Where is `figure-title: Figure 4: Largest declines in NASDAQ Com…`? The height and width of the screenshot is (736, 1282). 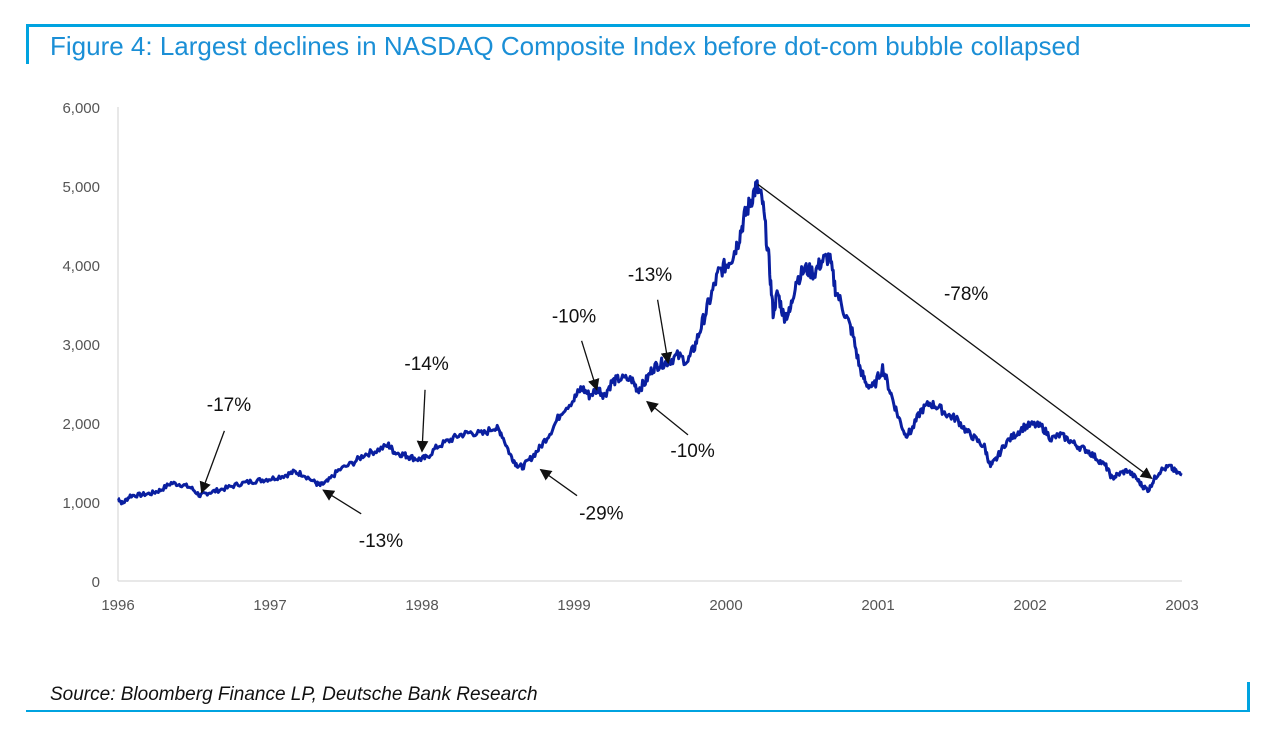
figure-title: Figure 4: Largest declines in NASDAQ Com… is located at coordinates (565, 46).